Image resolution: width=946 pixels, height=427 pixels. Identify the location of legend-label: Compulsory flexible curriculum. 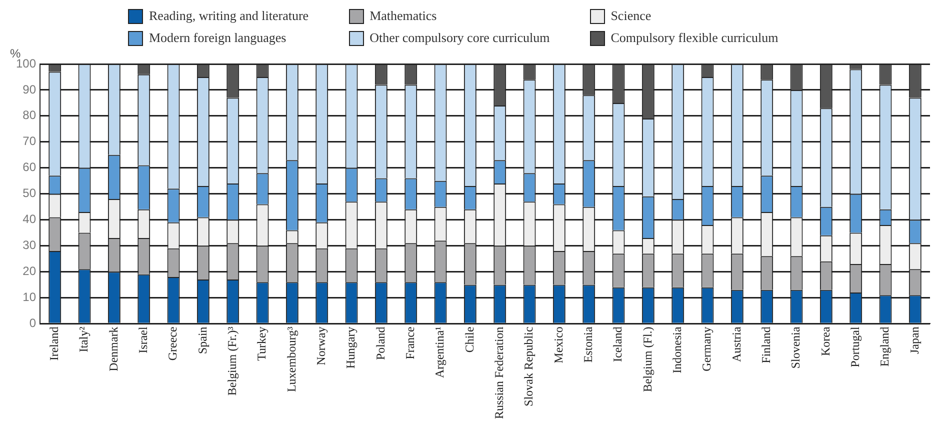
(694, 38).